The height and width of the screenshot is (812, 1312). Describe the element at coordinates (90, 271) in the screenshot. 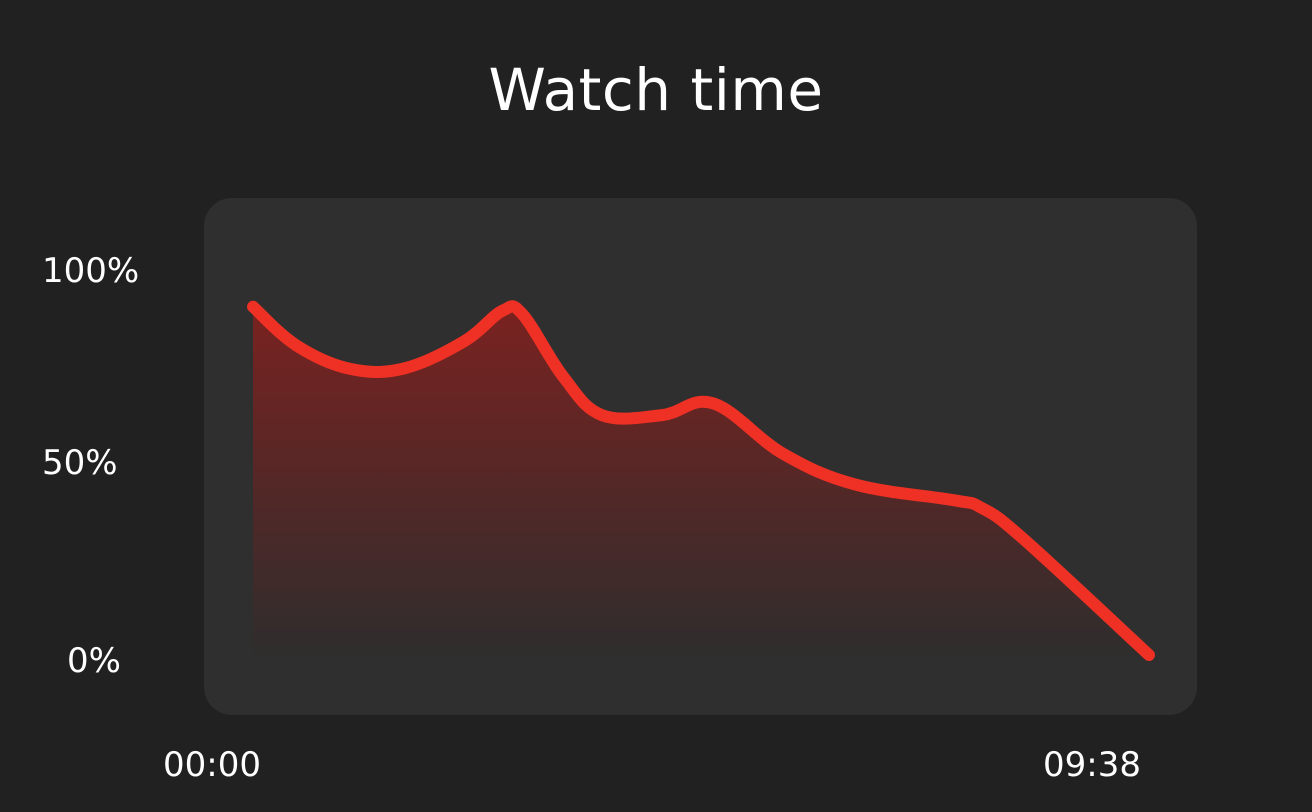

I see `y-tick-label-100: 100%` at that location.